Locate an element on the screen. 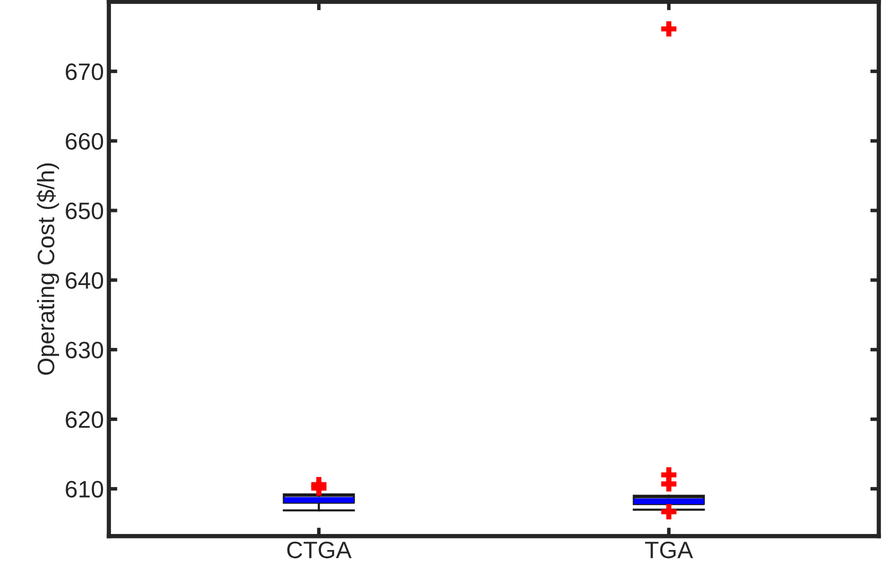 Image resolution: width=885 pixels, height=584 pixels. x-tick-label: TGA is located at coordinates (669, 550).